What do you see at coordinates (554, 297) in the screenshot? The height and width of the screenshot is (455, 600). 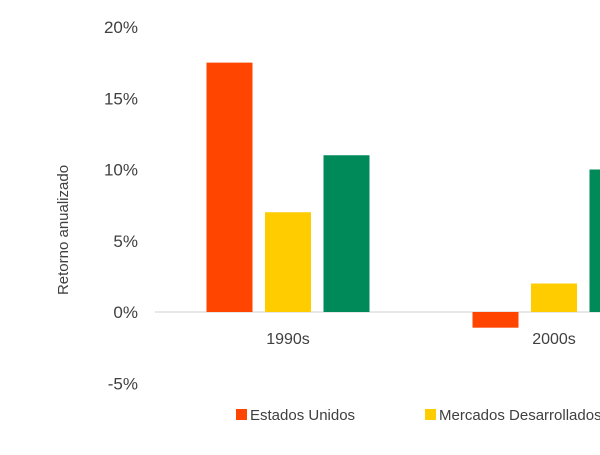 I see `bar-mercados-desarrollados-2000s` at bounding box center [554, 297].